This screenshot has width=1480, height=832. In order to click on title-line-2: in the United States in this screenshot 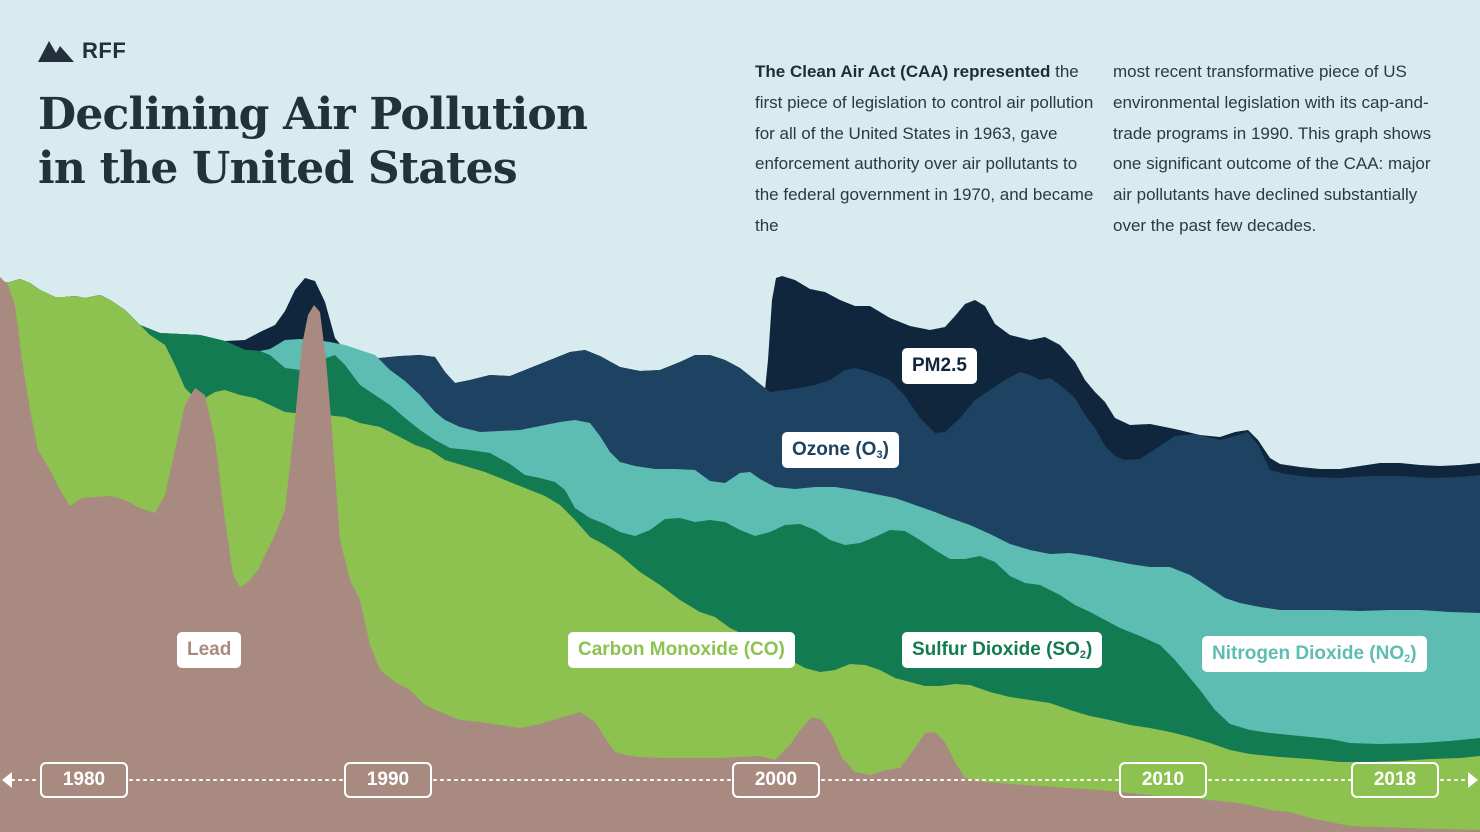, I will do `click(278, 168)`.